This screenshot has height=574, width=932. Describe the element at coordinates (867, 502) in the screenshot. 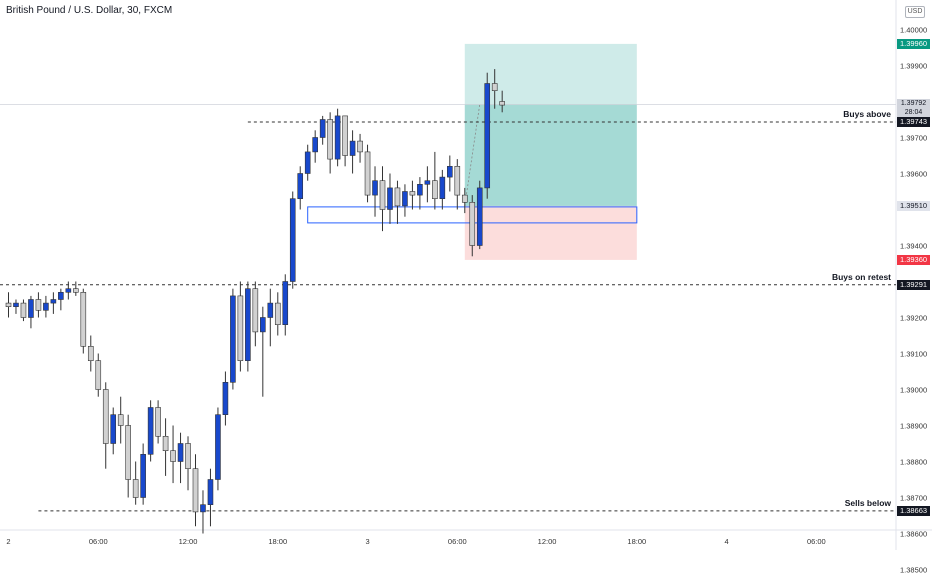

I see `level-annotation: Sells below` at that location.